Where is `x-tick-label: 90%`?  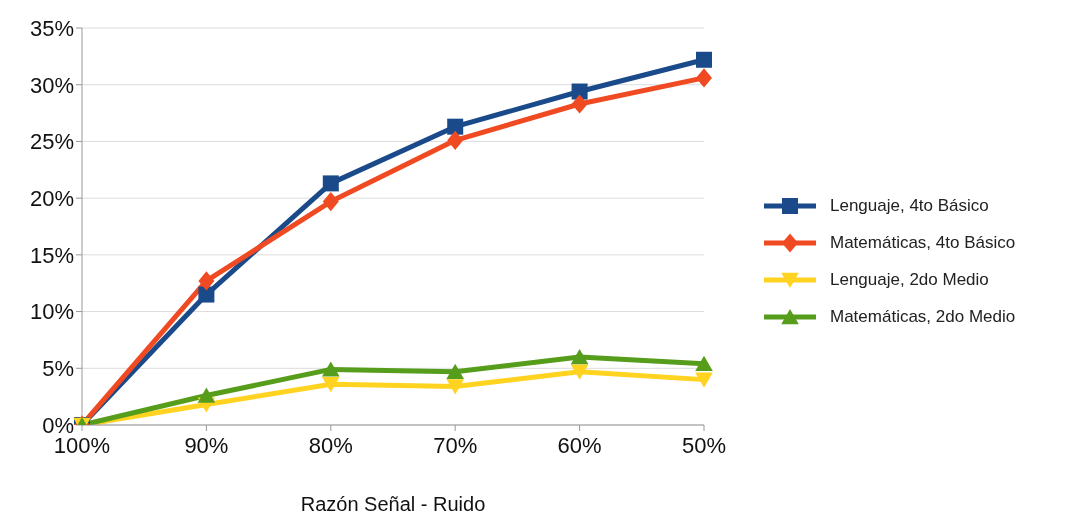 x-tick-label: 90% is located at coordinates (206, 445).